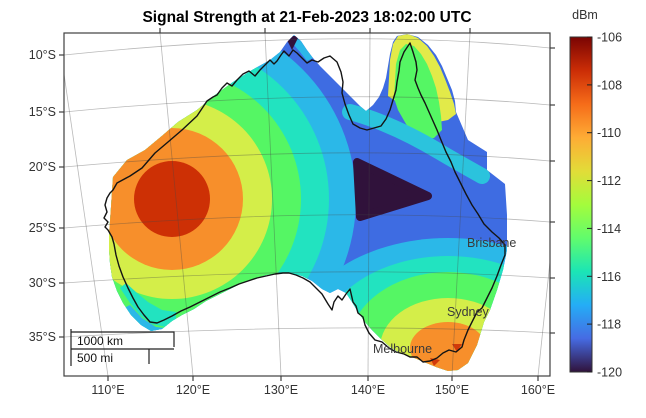 The image size is (646, 418). What do you see at coordinates (418, 92) in the screenshot?
I see `band-capeyork-green` at bounding box center [418, 92].